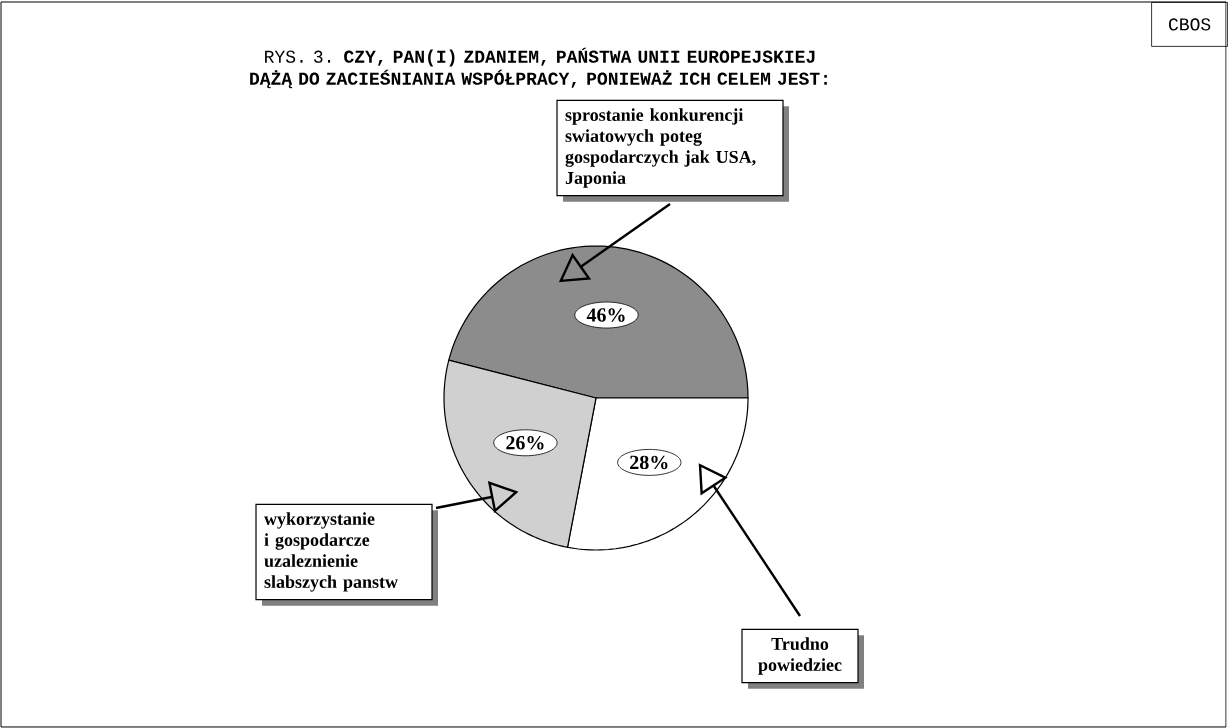 The height and width of the screenshot is (728, 1228). What do you see at coordinates (331, 552) in the screenshot?
I see `slice-label: wykorzystanie i gospodarcze uzaleznienie slabszych panstw` at bounding box center [331, 552].